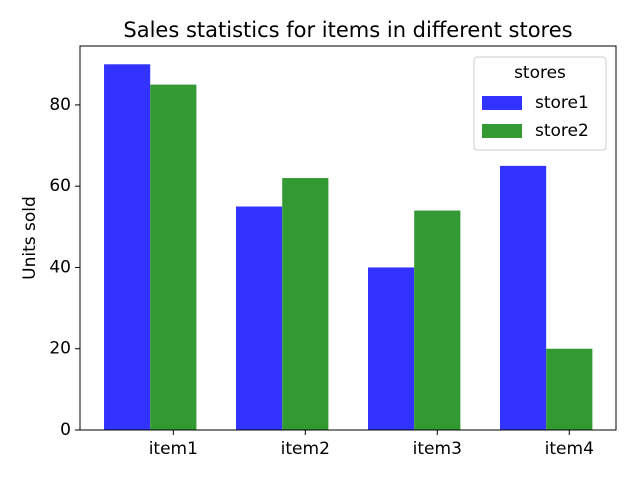 Image resolution: width=640 pixels, height=480 pixels. I want to click on legend-label: store2, so click(562, 131).